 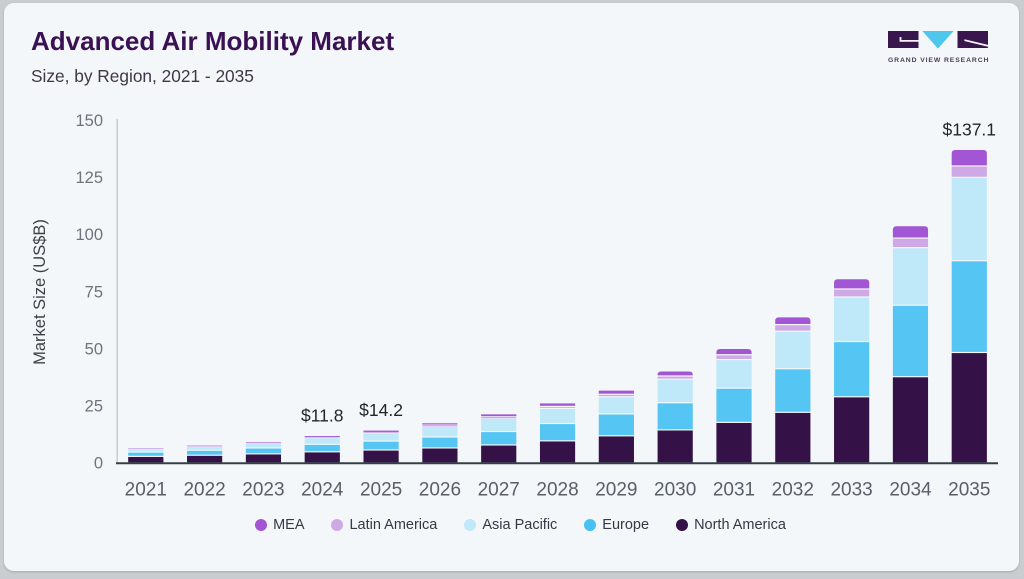 What do you see at coordinates (557, 490) in the screenshot?
I see `x-tick-label: 2028` at bounding box center [557, 490].